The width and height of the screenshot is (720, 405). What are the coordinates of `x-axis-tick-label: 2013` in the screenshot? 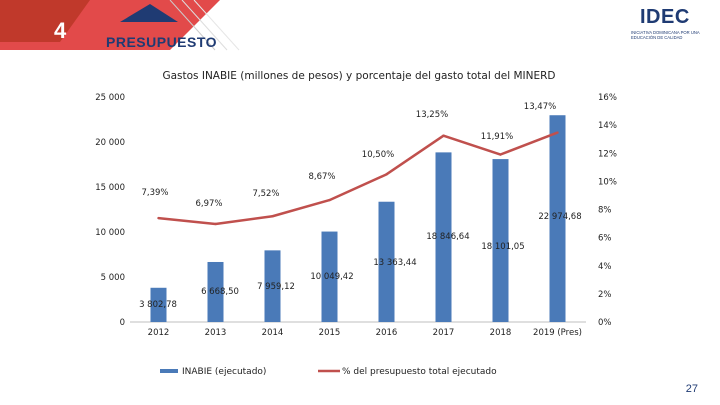 It's located at (216, 333).